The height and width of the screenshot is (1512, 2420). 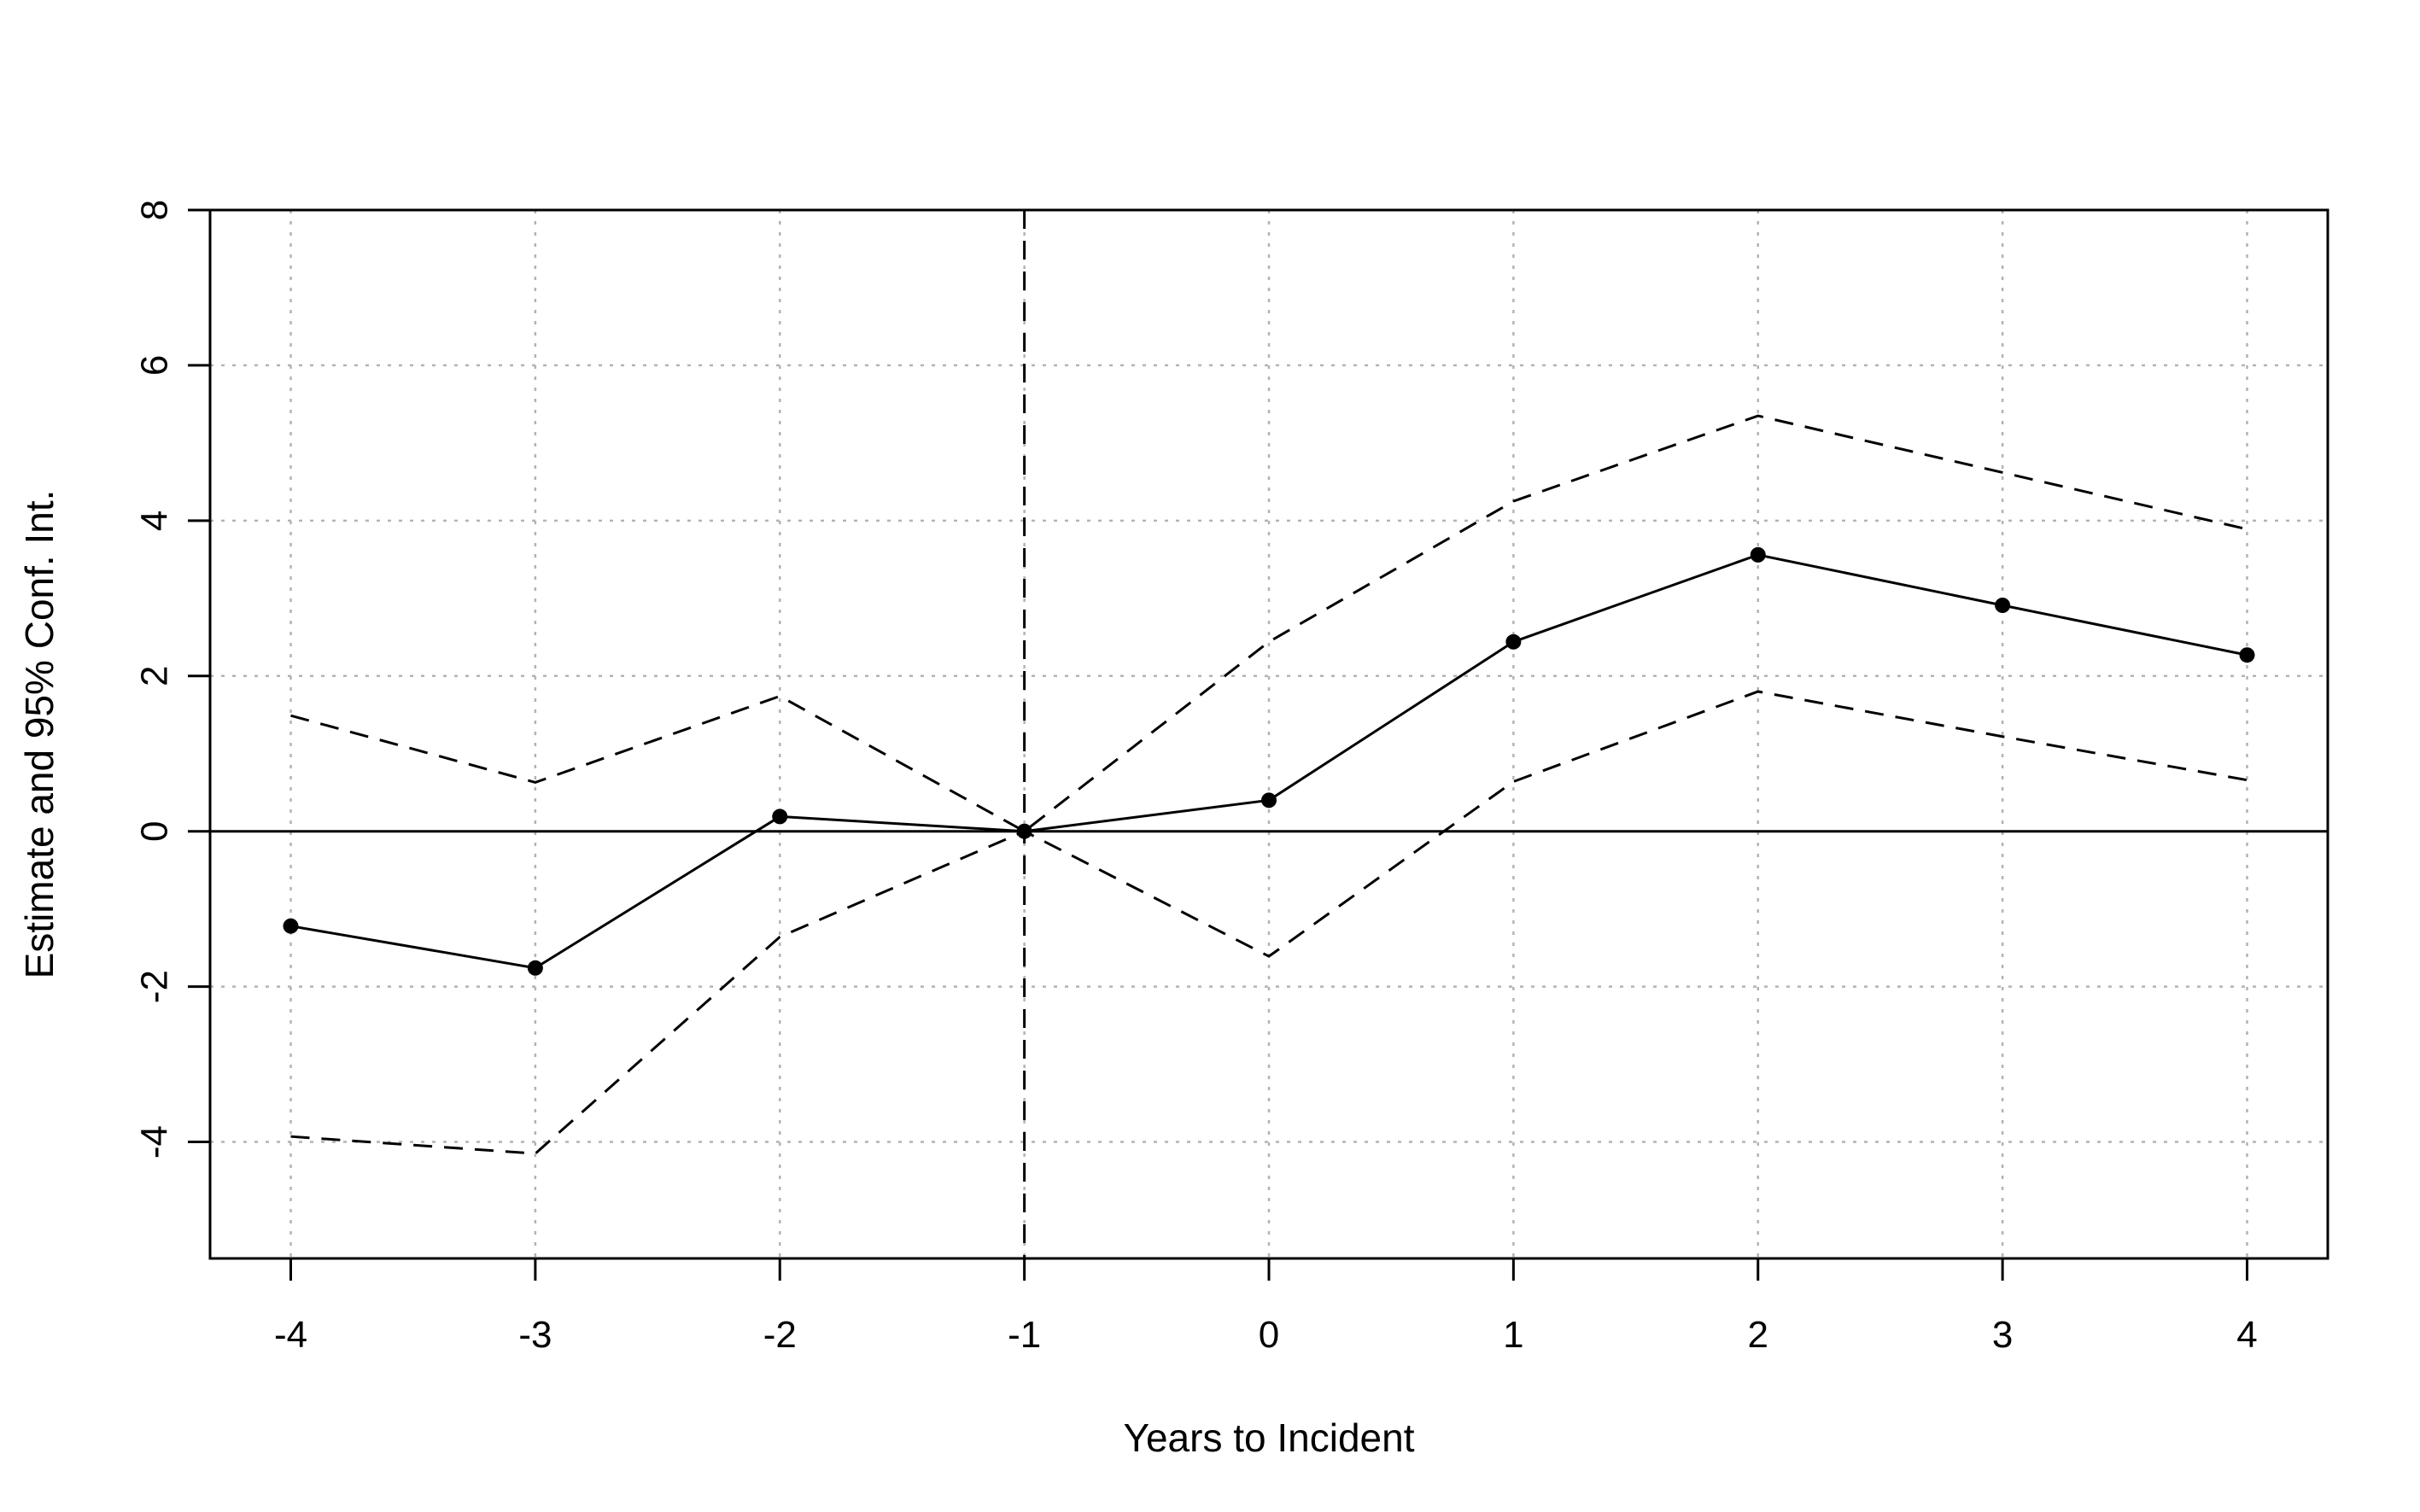 I want to click on x-tick-label: -3, so click(x=535, y=1335).